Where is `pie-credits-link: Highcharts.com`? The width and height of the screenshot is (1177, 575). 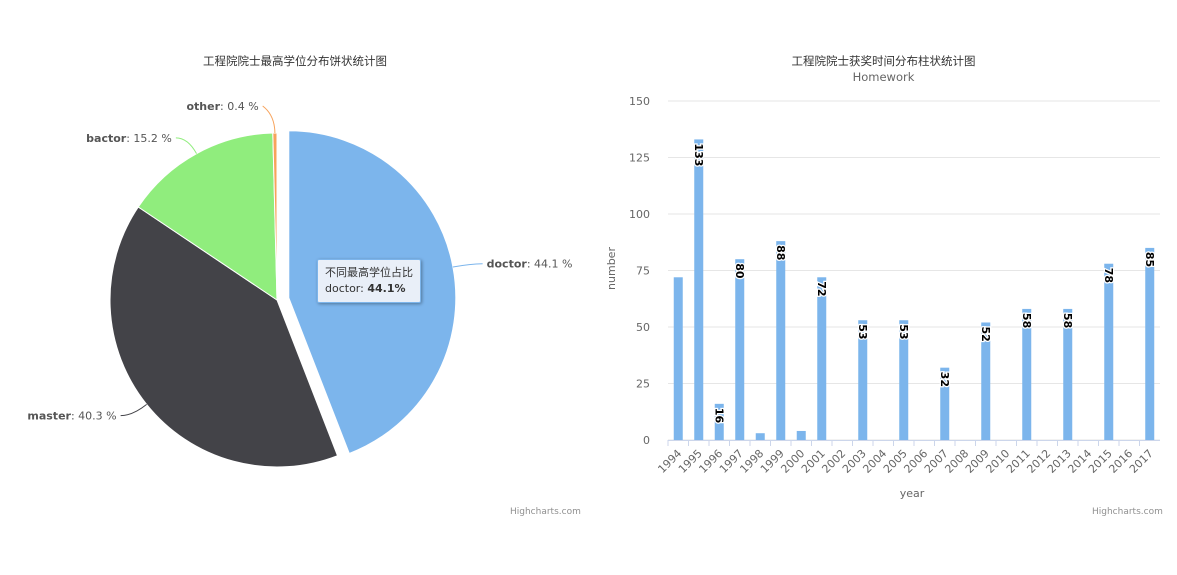
pie-credits-link: Highcharts.com is located at coordinates (545, 512).